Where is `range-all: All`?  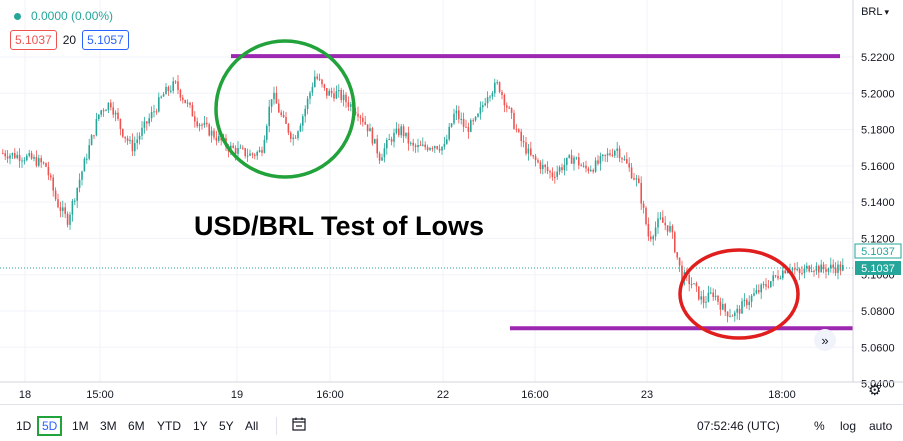 range-all: All is located at coordinates (252, 426).